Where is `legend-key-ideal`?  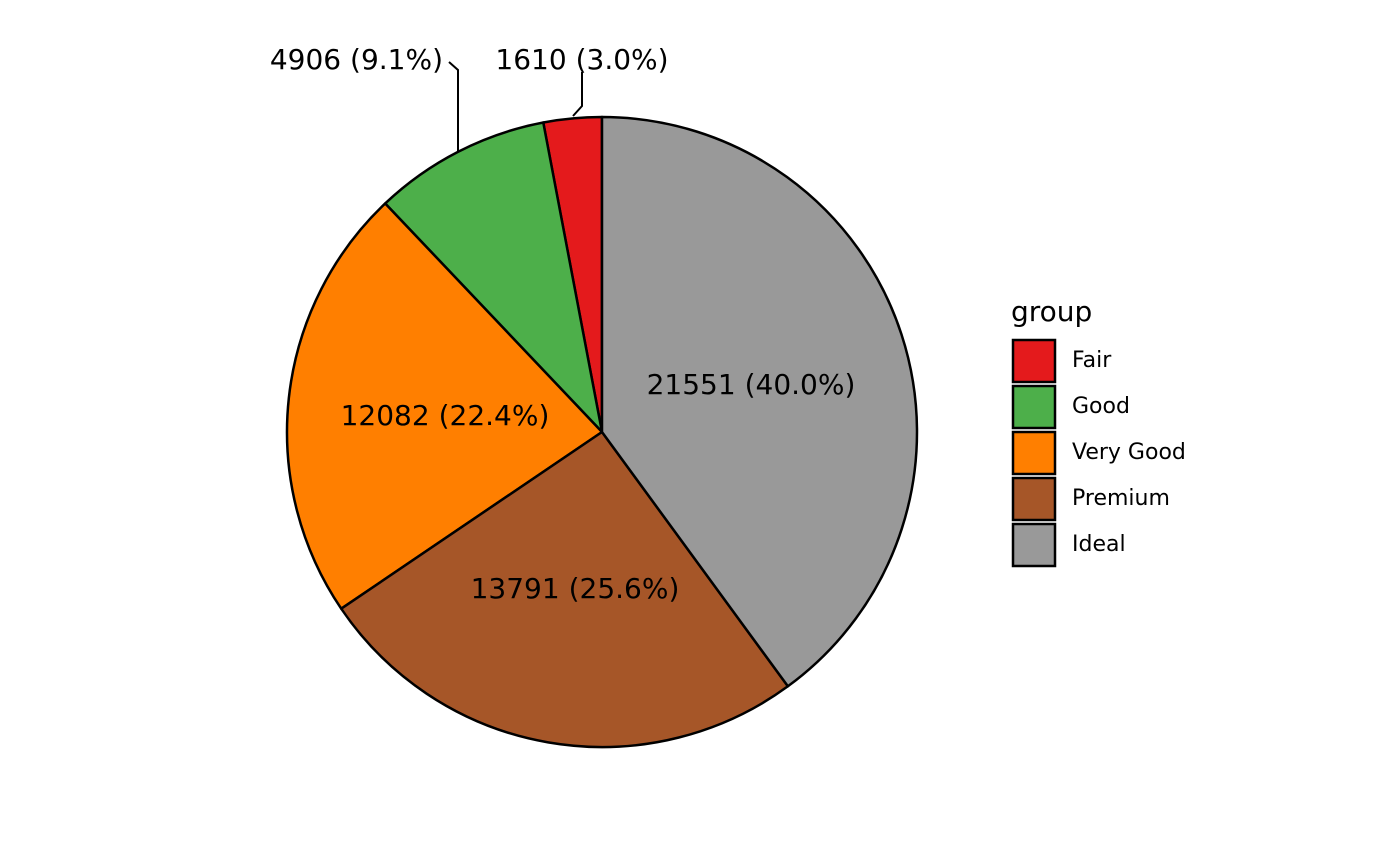
legend-key-ideal is located at coordinates (1034, 545).